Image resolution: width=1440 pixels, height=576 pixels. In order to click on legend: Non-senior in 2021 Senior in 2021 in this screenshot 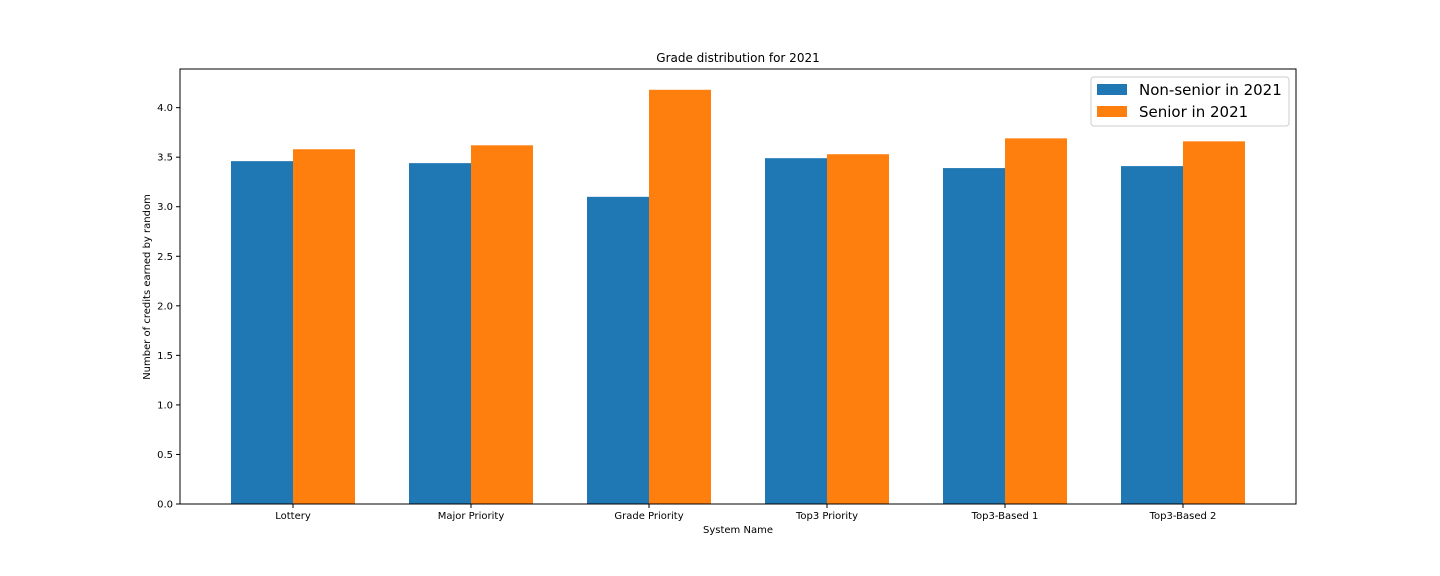, I will do `click(1190, 101)`.